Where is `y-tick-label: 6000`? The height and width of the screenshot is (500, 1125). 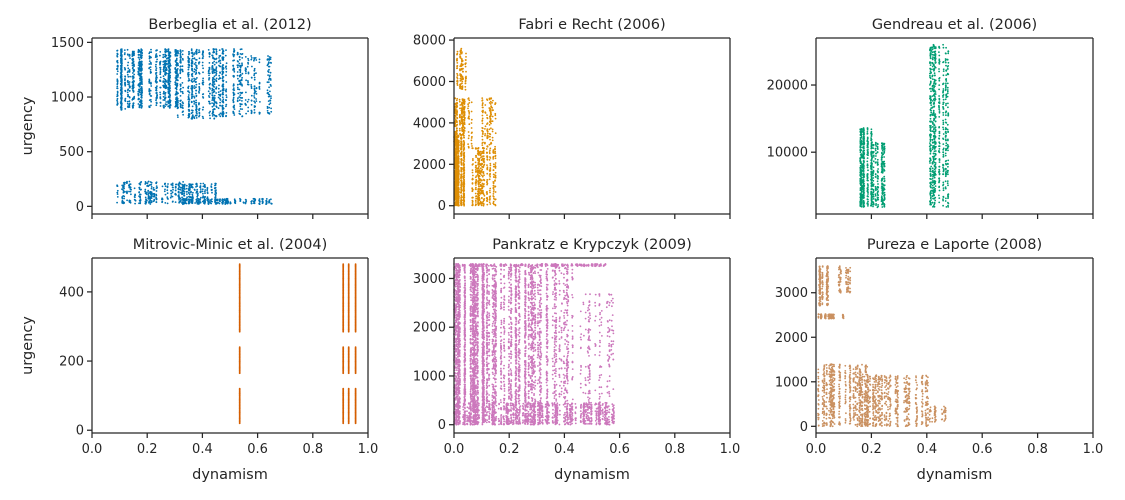
y-tick-label: 6000 is located at coordinates (429, 82).